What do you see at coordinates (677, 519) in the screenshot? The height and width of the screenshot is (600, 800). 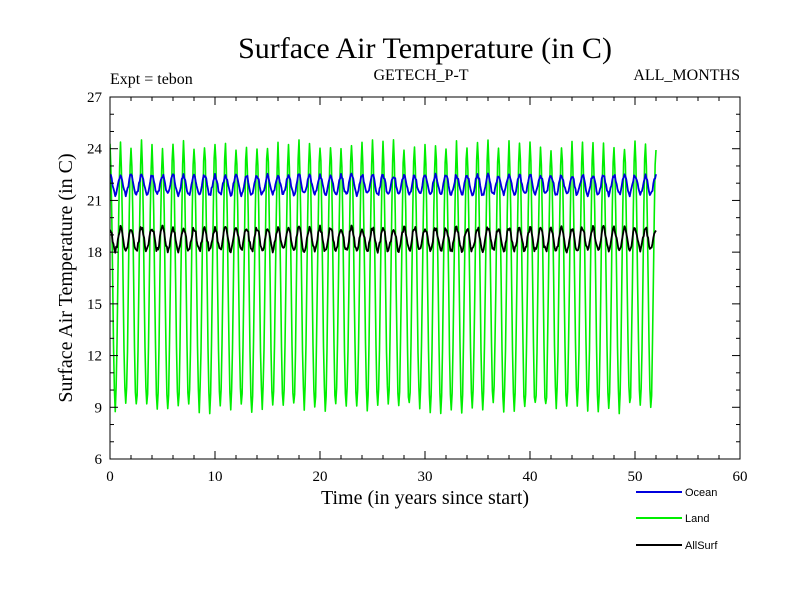 I see `legend: Ocean Land AllSurf` at bounding box center [677, 519].